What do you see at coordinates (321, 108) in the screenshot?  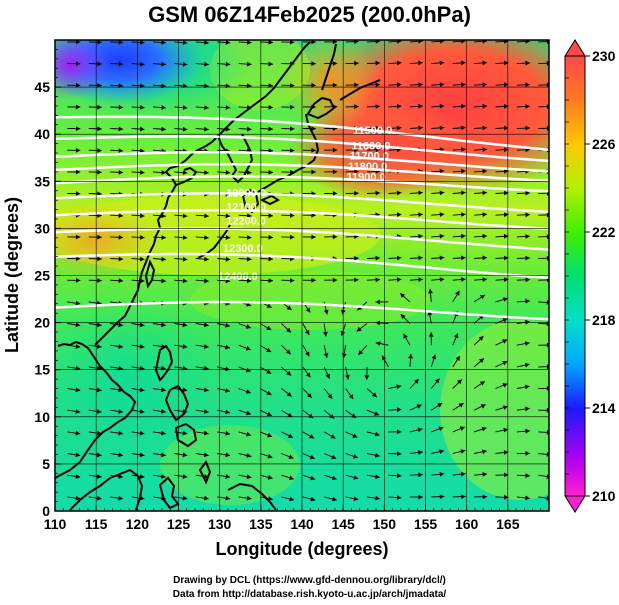 I see `coast-hokkaido` at bounding box center [321, 108].